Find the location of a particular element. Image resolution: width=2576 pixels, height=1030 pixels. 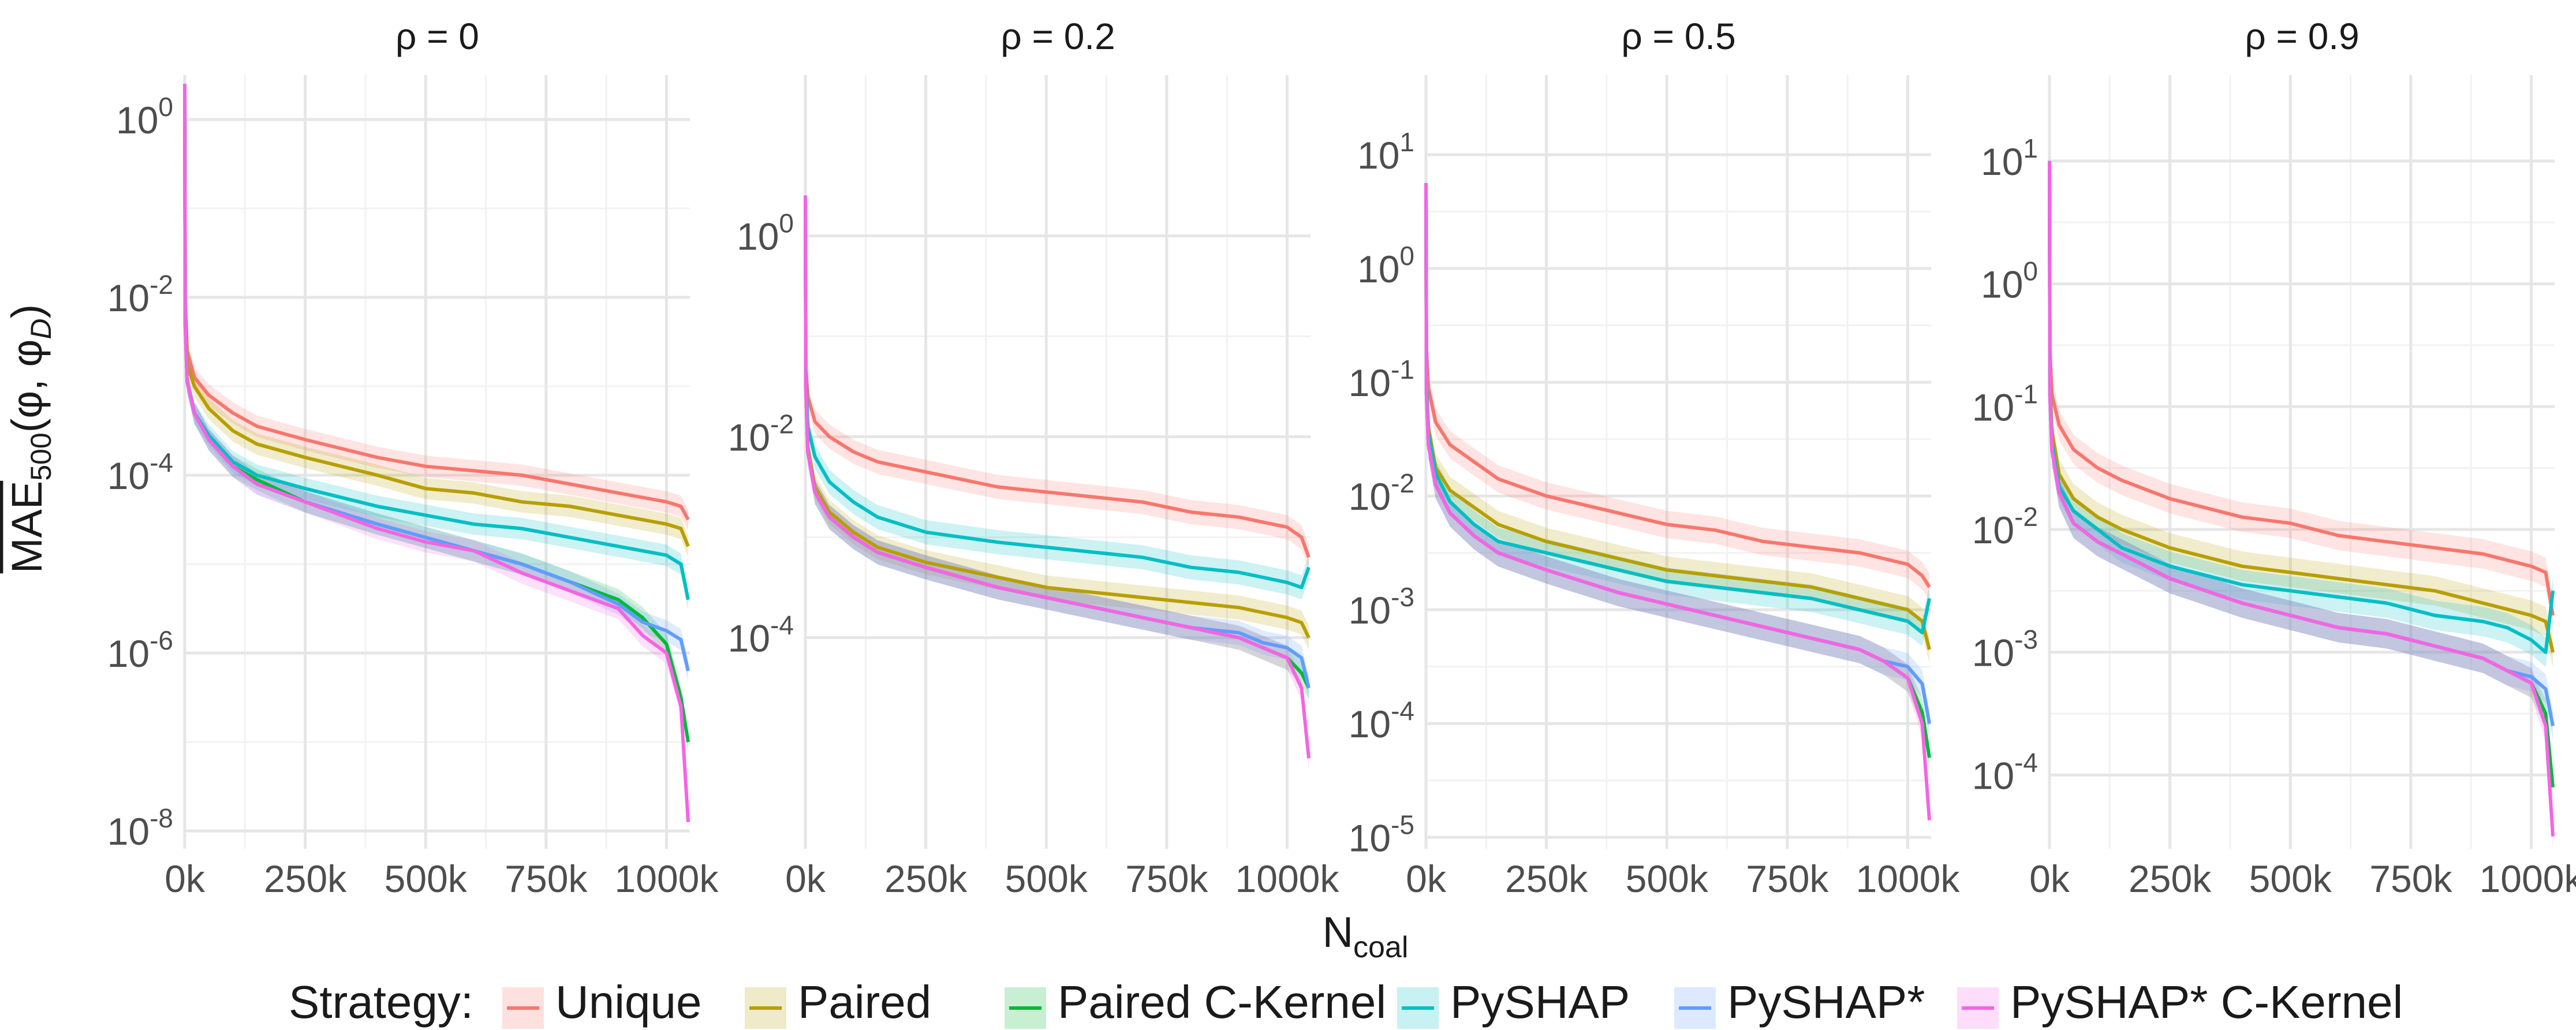

y-tick-label: 10⁻⁶ is located at coordinates (140, 650).